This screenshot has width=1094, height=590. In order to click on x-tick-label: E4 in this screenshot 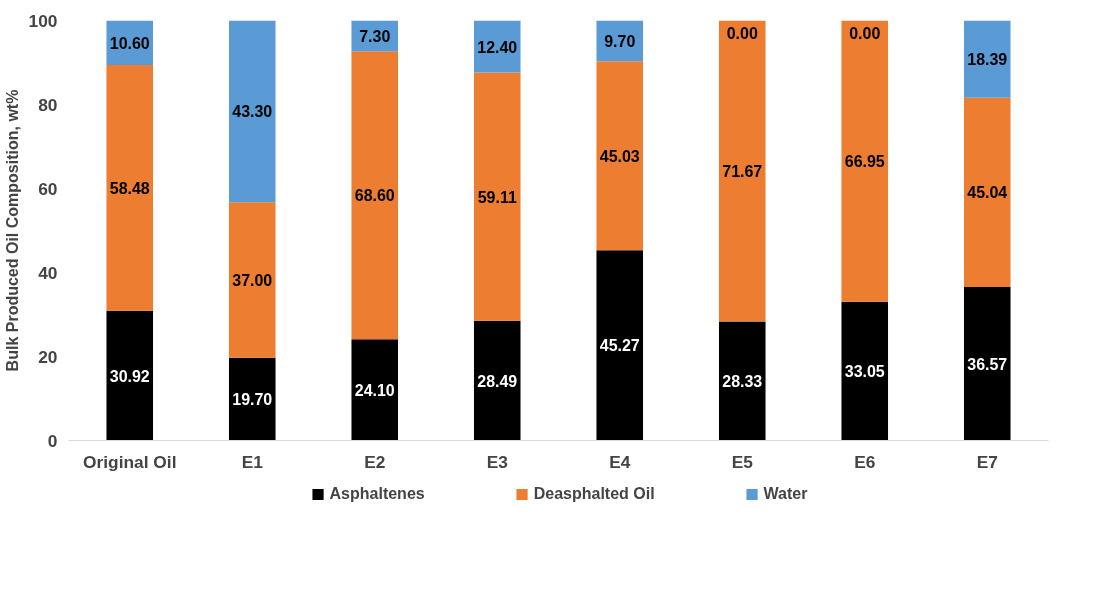, I will do `click(620, 461)`.